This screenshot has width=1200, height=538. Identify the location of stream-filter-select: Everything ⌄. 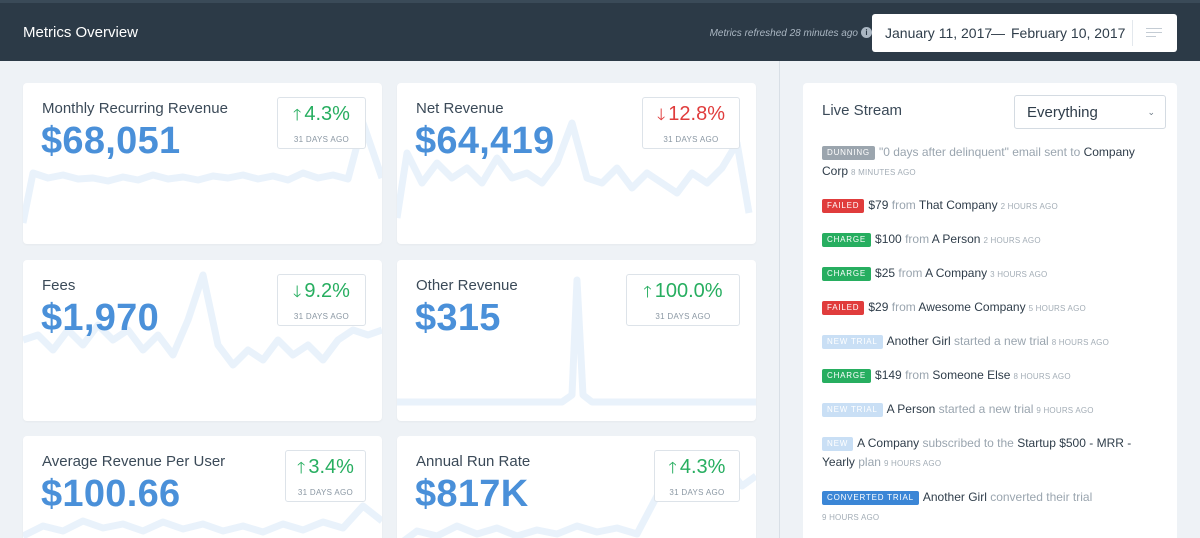
(1090, 112).